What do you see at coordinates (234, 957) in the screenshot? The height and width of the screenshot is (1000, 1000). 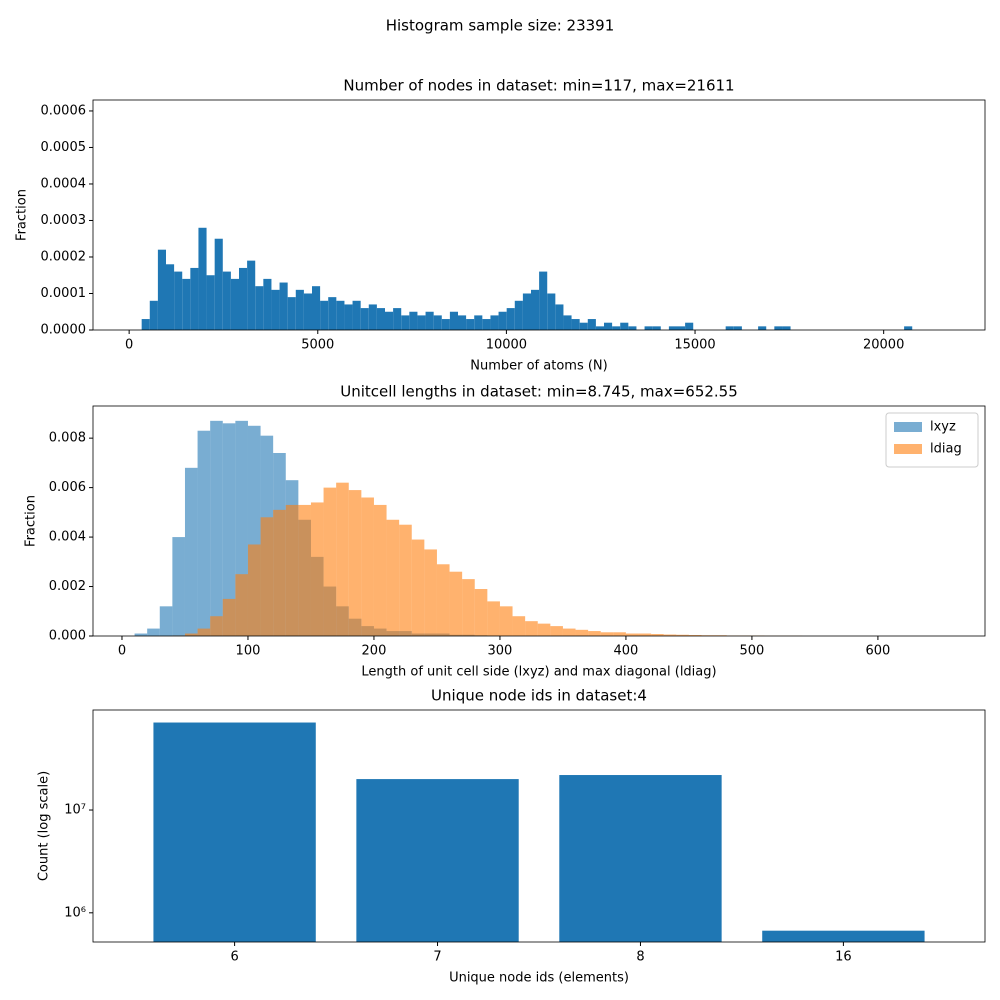 I see `x-tick-label: 6` at bounding box center [234, 957].